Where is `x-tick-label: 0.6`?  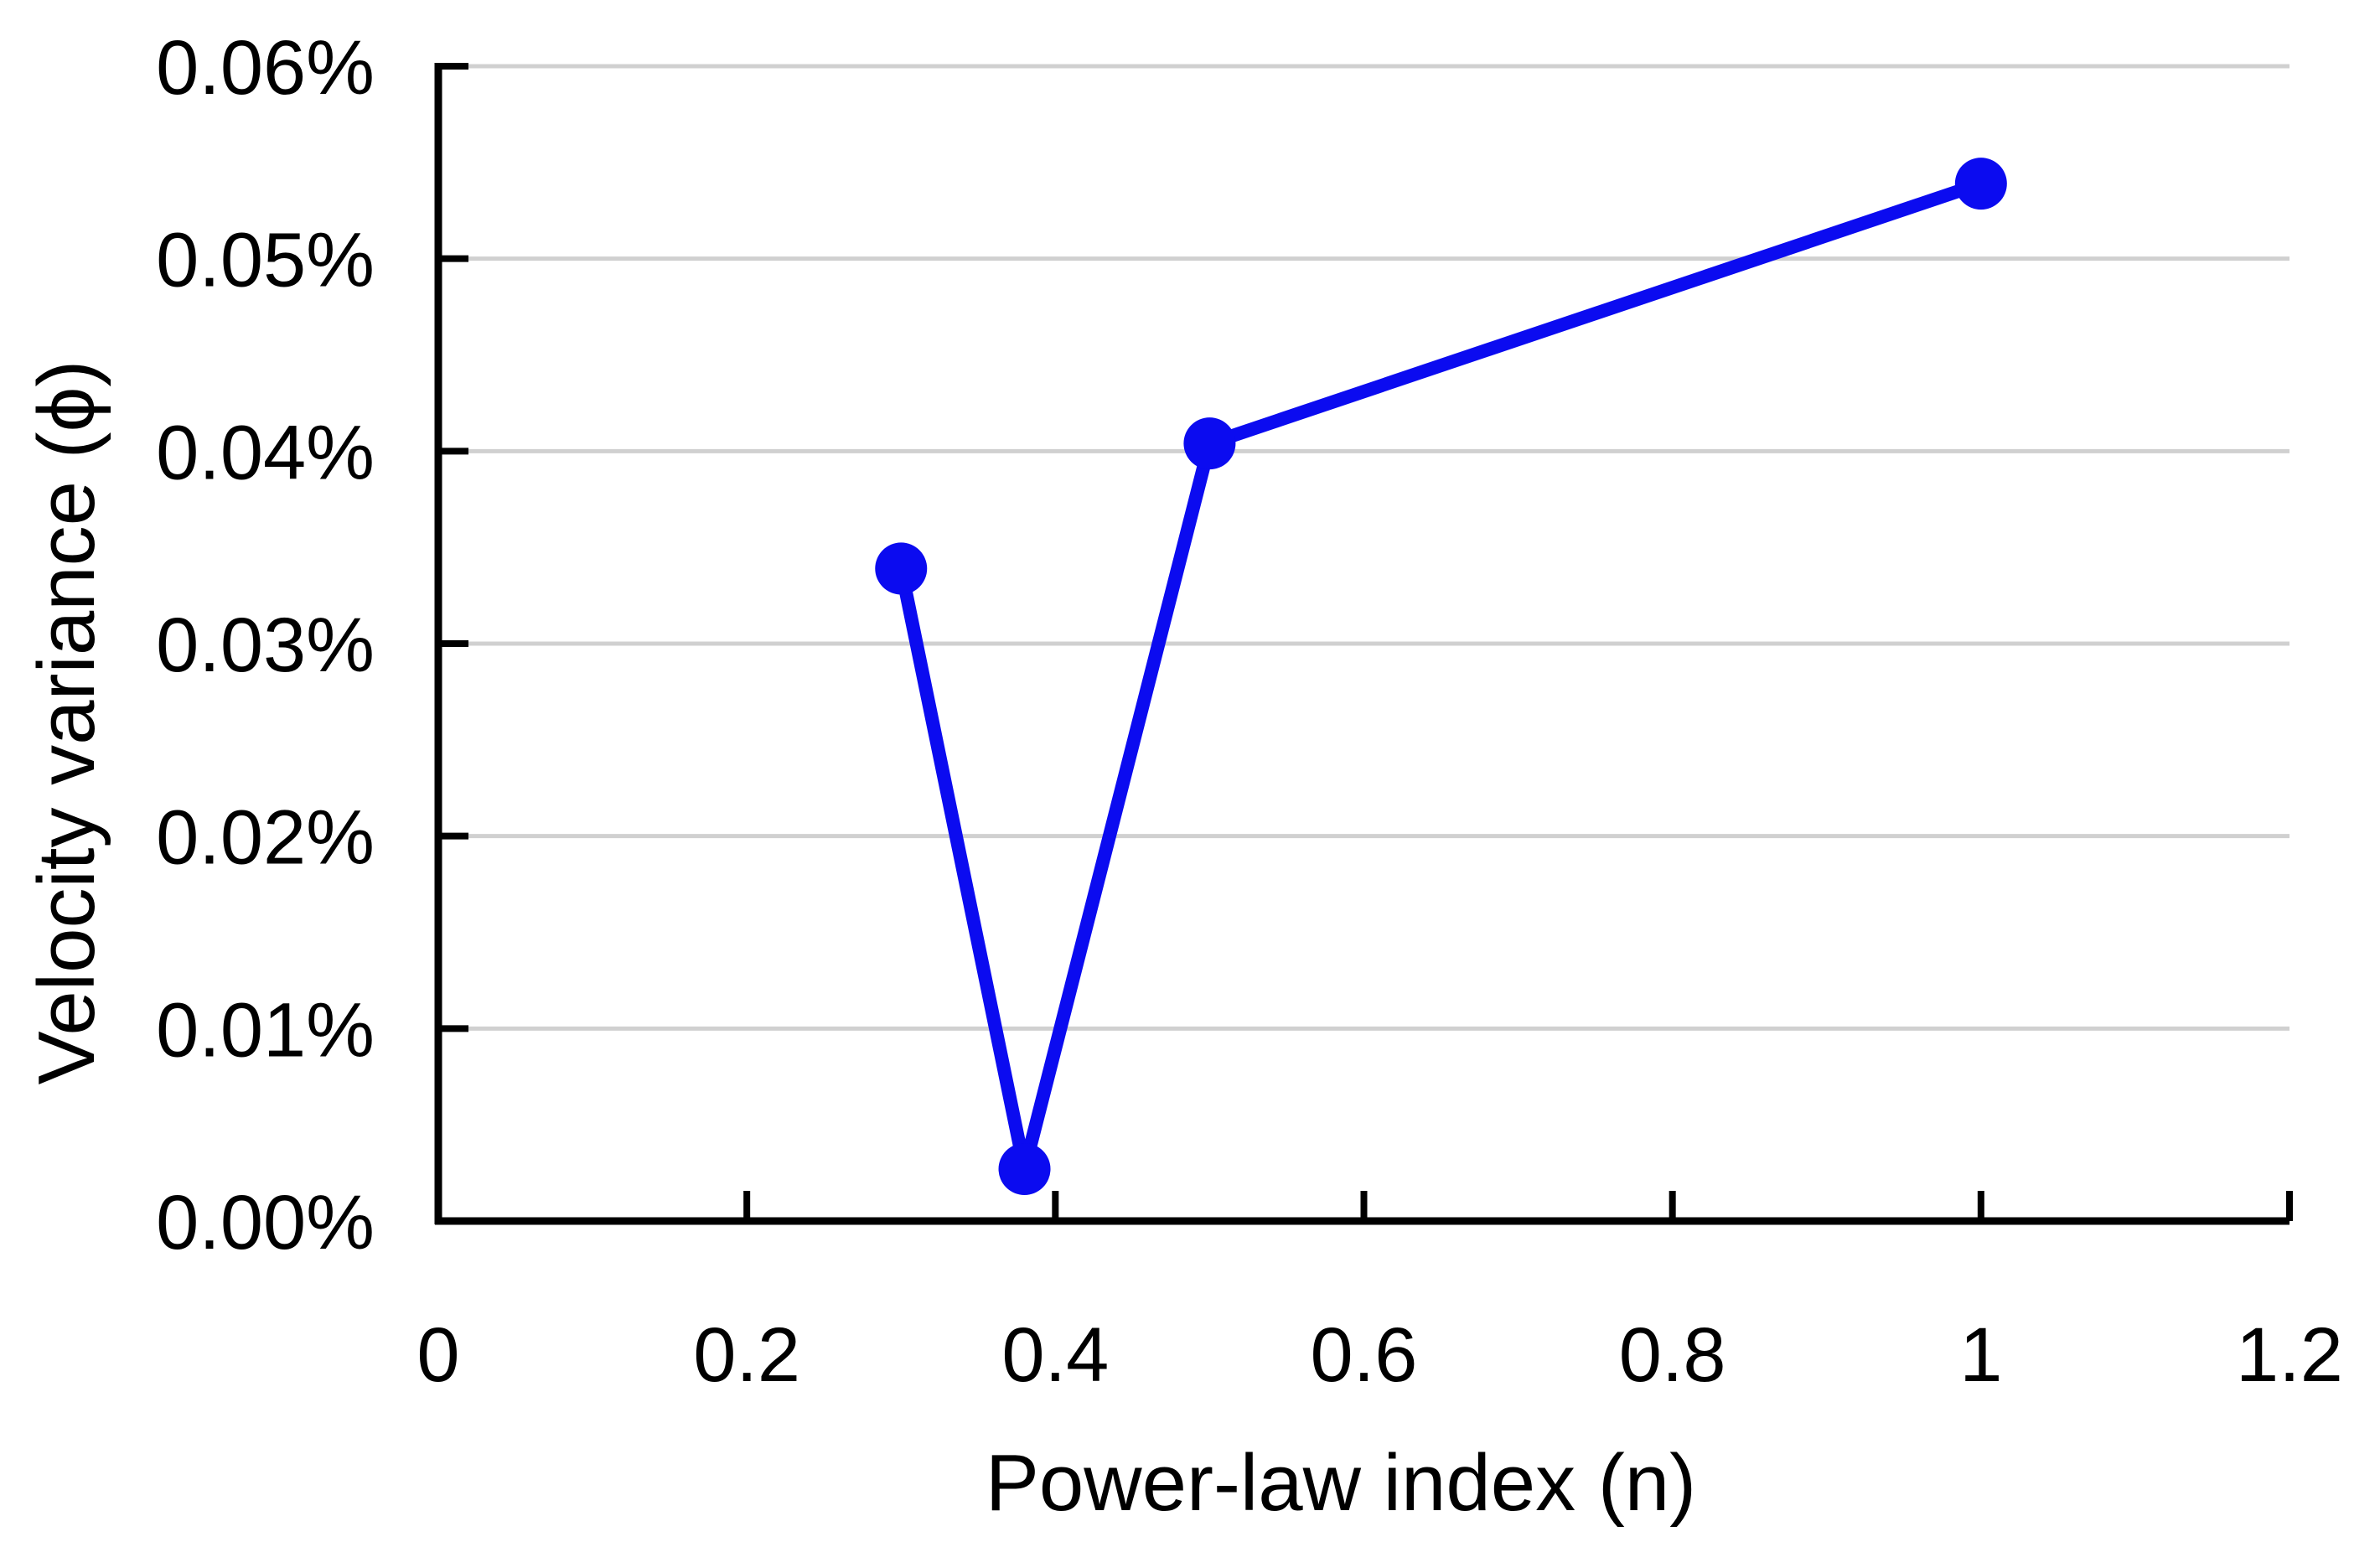
x-tick-label: 0.6 is located at coordinates (1364, 1355).